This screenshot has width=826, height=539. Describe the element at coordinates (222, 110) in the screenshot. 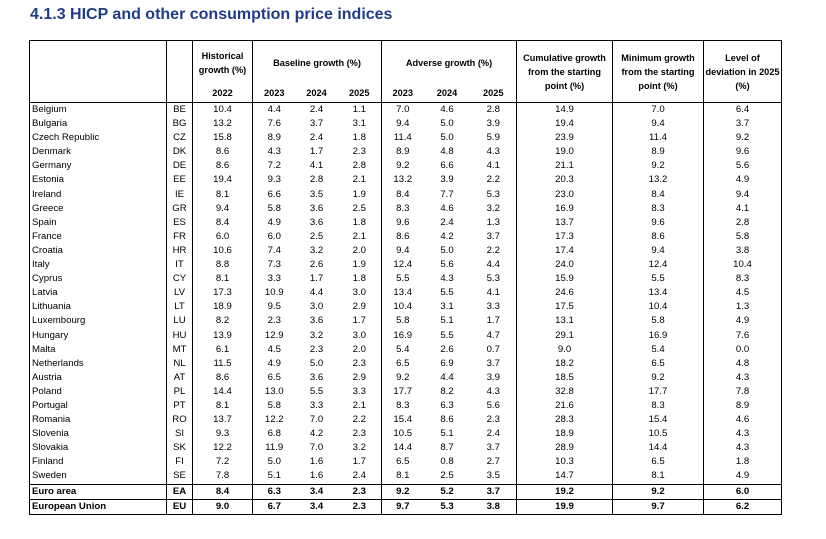

I see `value-cell: 10.4` at that location.